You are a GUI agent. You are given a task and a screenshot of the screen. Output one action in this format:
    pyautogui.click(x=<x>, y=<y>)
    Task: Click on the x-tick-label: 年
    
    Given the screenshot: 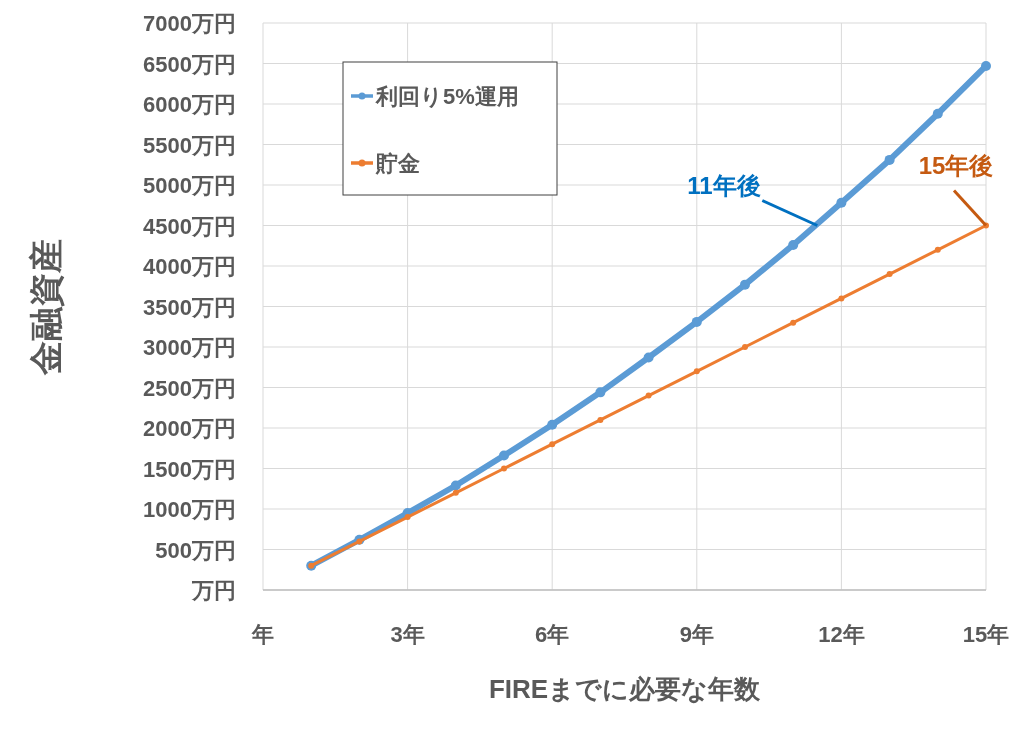 What is the action you would take?
    pyautogui.click(x=262, y=634)
    